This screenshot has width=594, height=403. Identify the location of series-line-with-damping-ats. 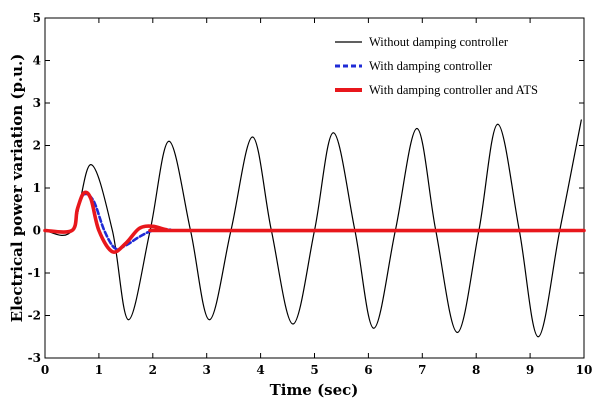
(314, 222).